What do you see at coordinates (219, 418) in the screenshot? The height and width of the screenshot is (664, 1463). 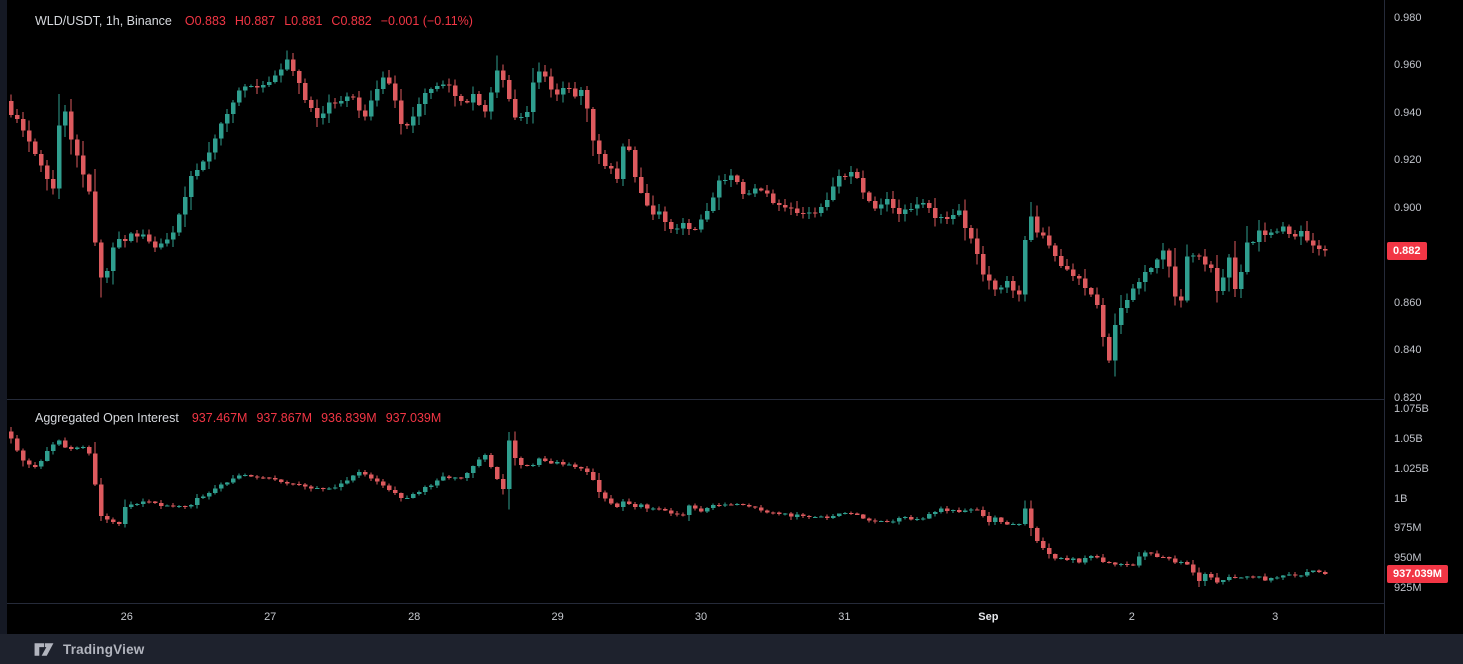 I see `oi-open-value: 937.467M` at bounding box center [219, 418].